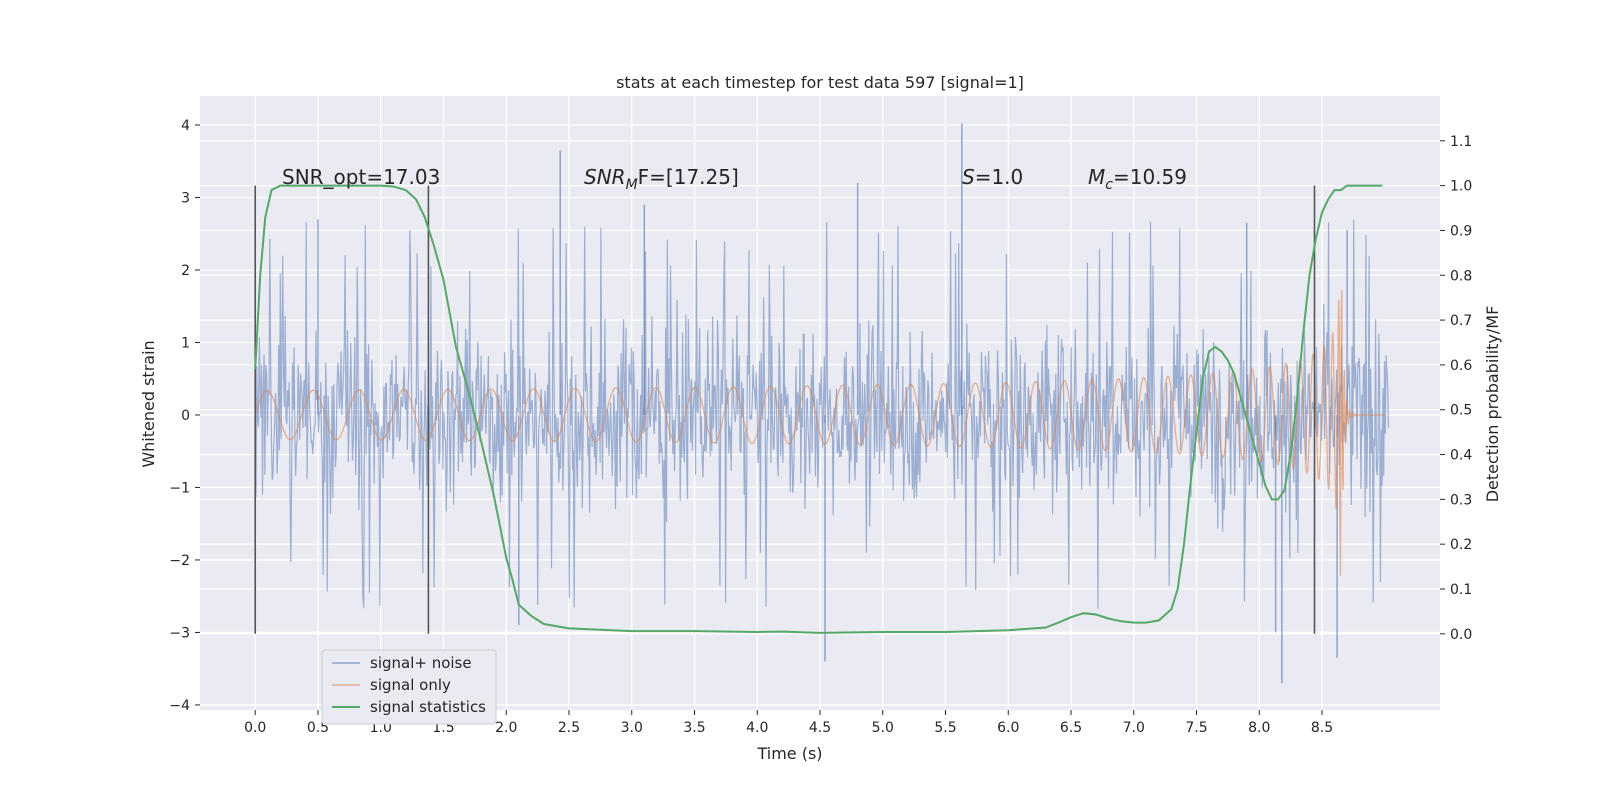 This screenshot has height=800, width=1600. I want to click on y-tick-label: 0, so click(185, 416).